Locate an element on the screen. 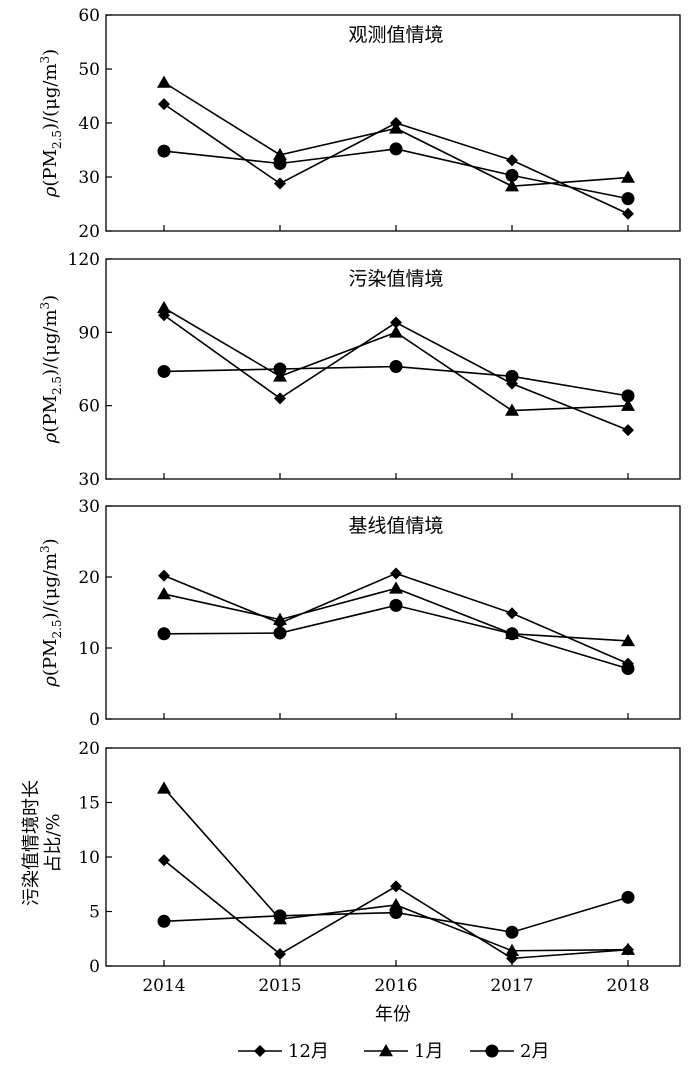  x-tick-label: 2017 is located at coordinates (511, 986).